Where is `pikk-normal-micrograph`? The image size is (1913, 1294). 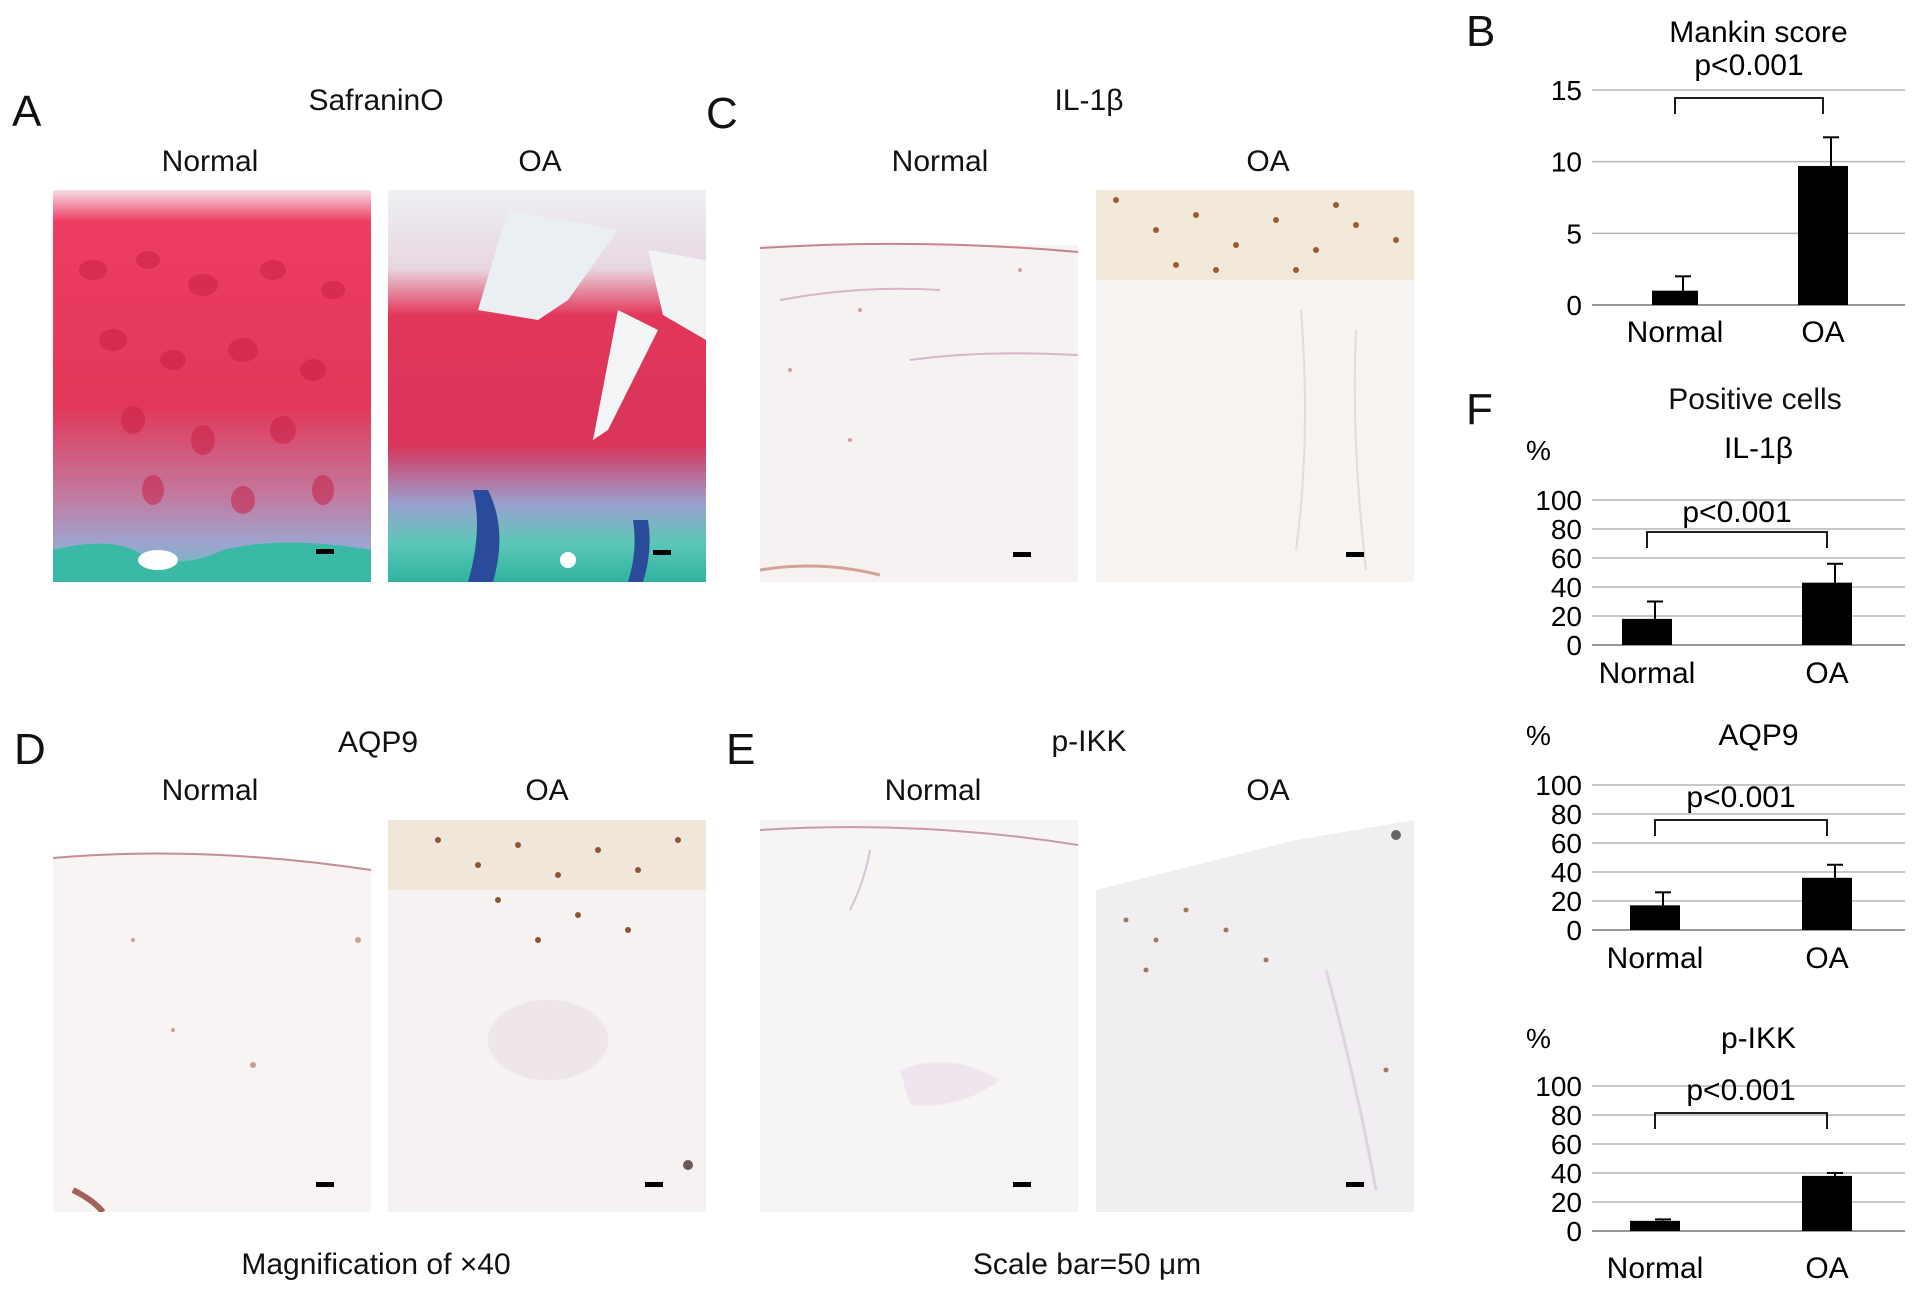 pikk-normal-micrograph is located at coordinates (919, 1016).